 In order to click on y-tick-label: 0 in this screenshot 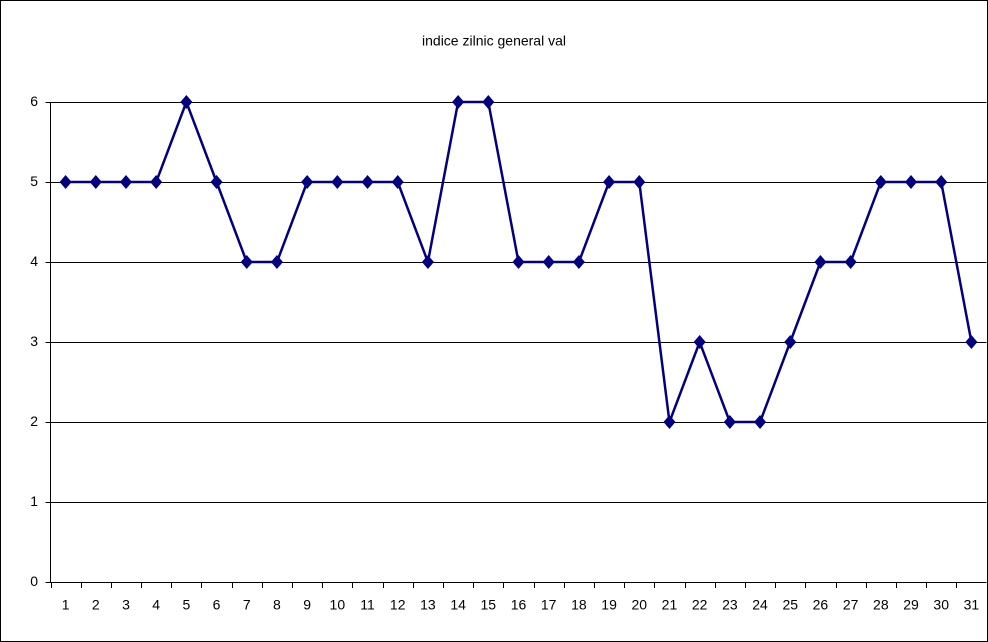, I will do `click(34, 581)`.